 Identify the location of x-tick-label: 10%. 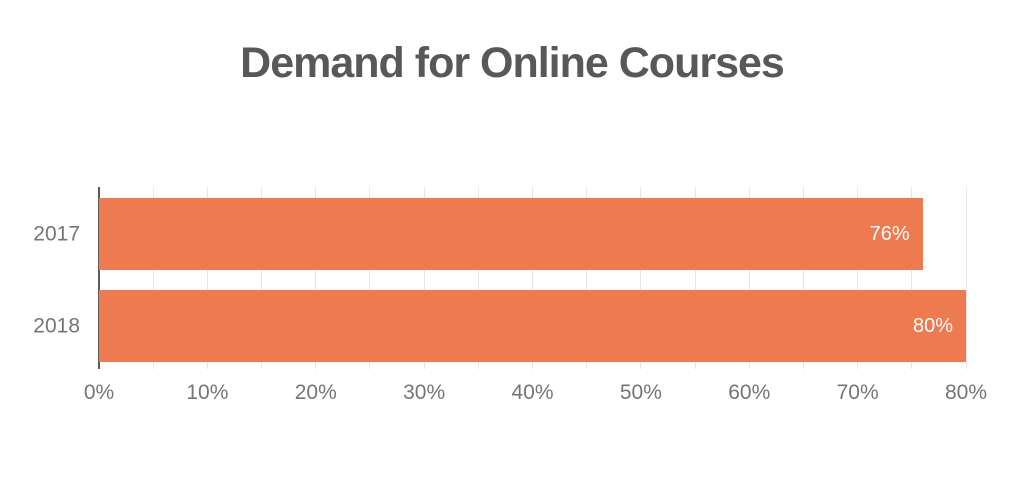
(207, 392).